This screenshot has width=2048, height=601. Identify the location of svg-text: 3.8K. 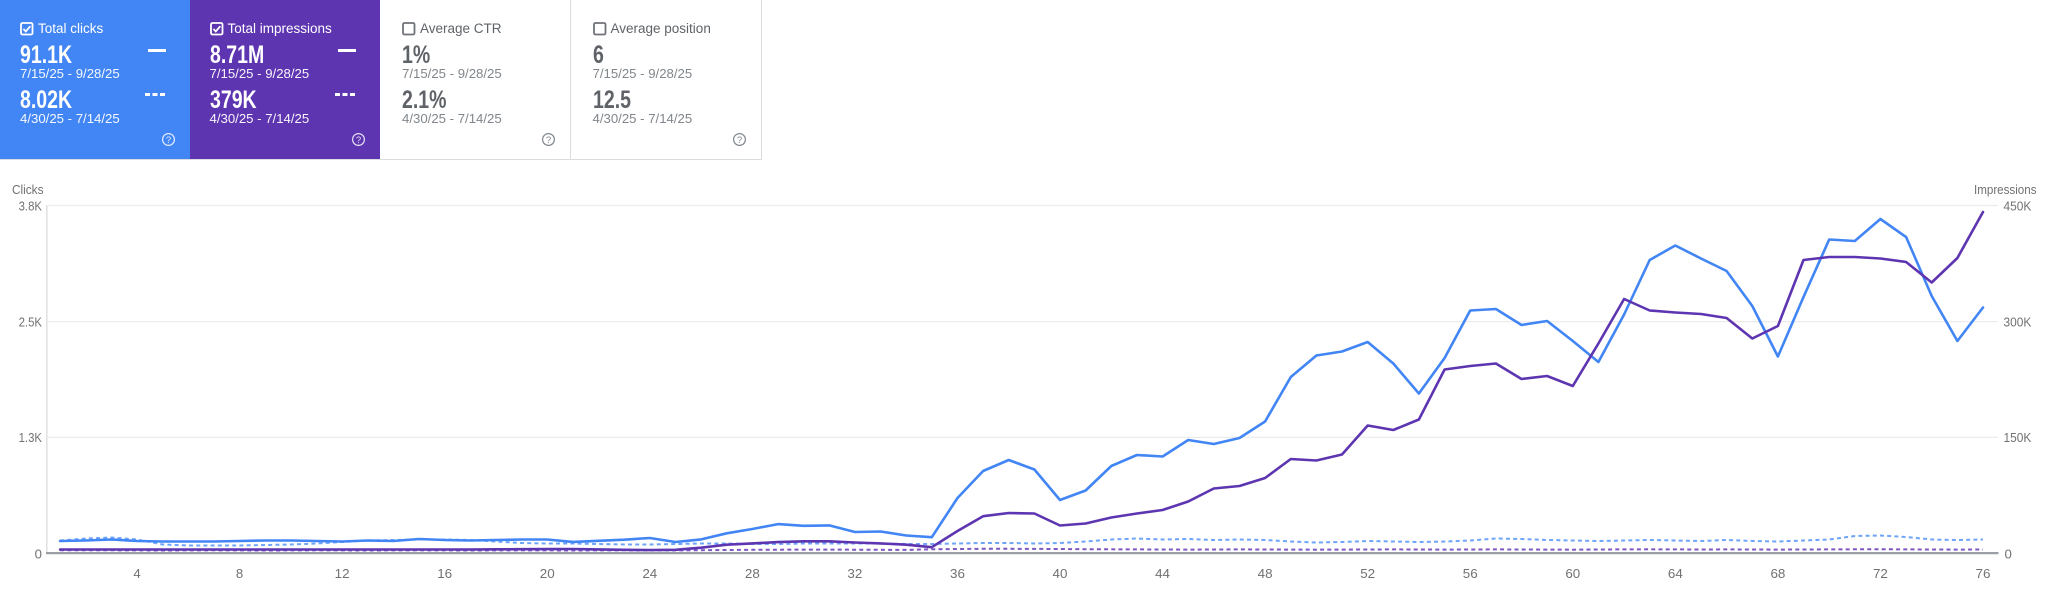
(31, 206).